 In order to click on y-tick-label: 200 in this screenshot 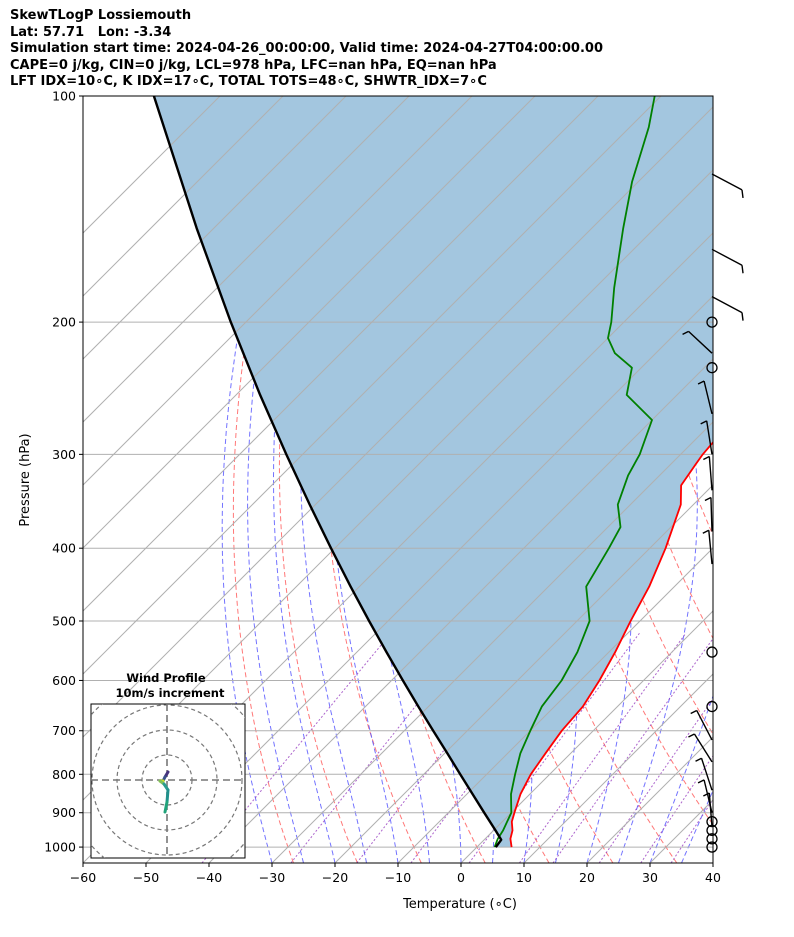, I will do `click(64, 322)`.